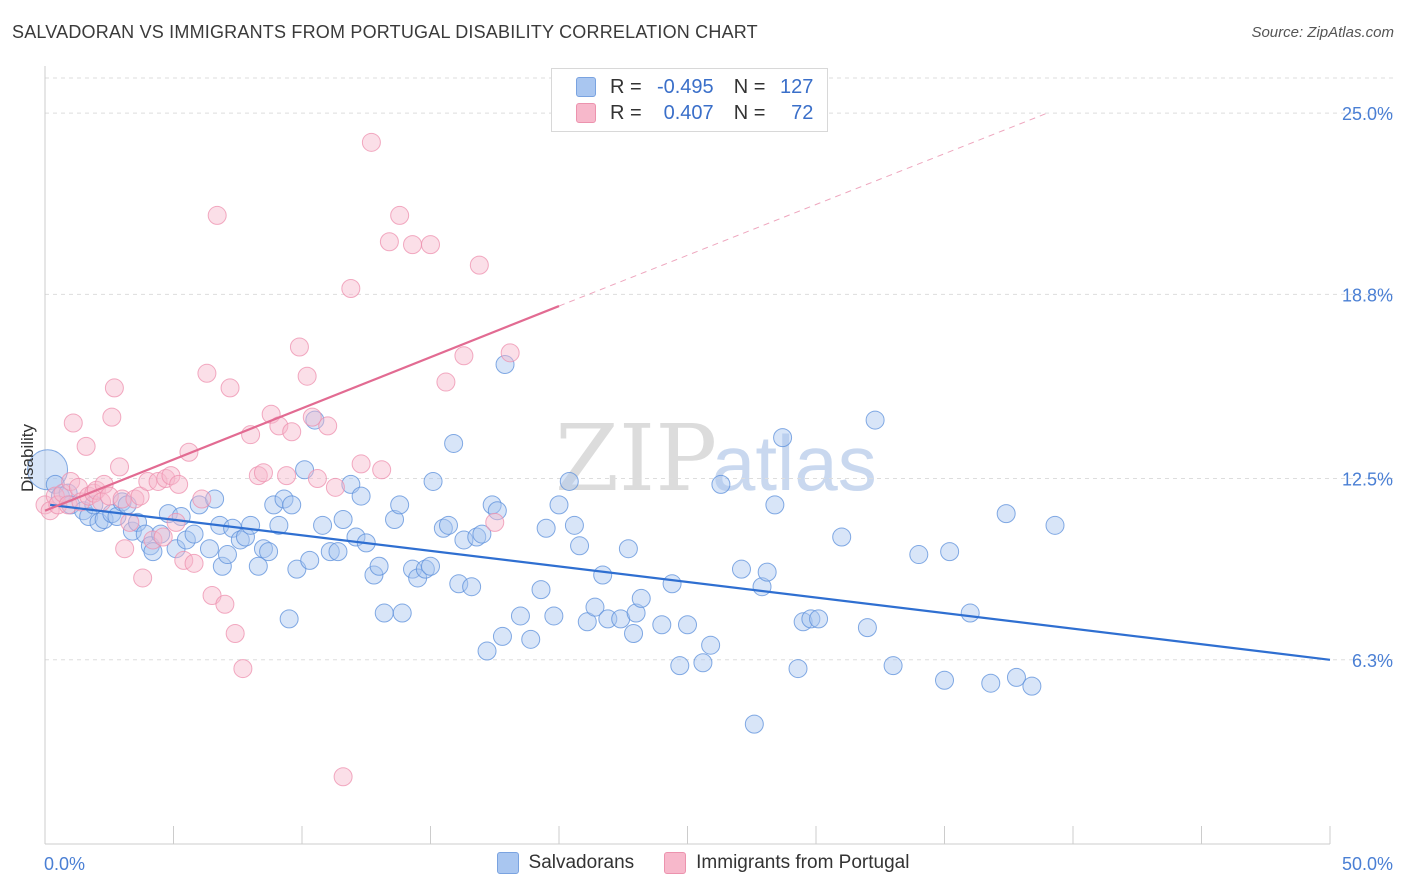  What do you see at coordinates (797, 86) in the screenshot?
I see `legend-n-value: 127` at bounding box center [797, 86].